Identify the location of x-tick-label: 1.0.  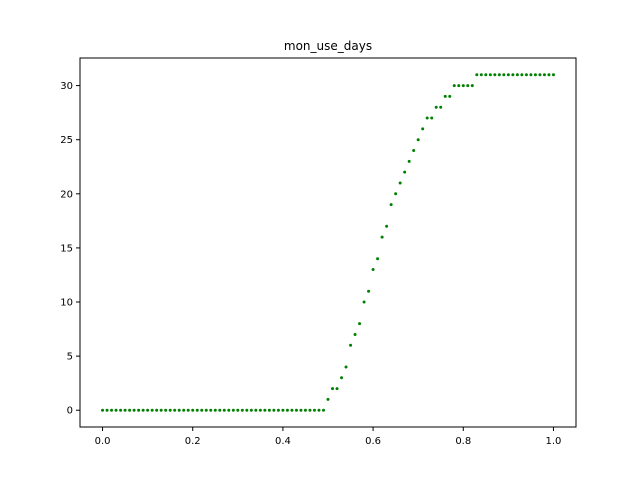
(554, 441).